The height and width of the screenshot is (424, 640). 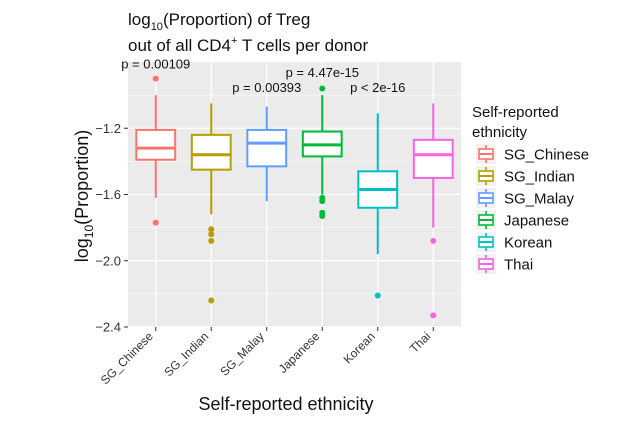 What do you see at coordinates (211, 203) in the screenshot?
I see `box-SG_Indian` at bounding box center [211, 203].